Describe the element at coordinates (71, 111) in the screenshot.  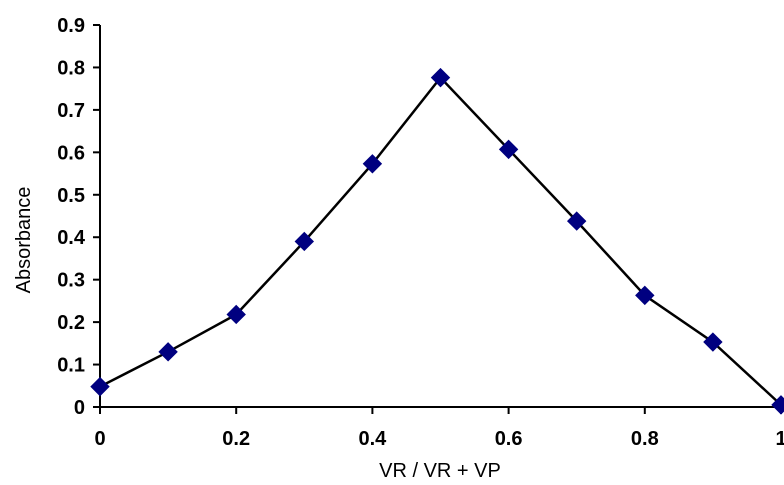
I see `y-tick-label: 0.7` at that location.